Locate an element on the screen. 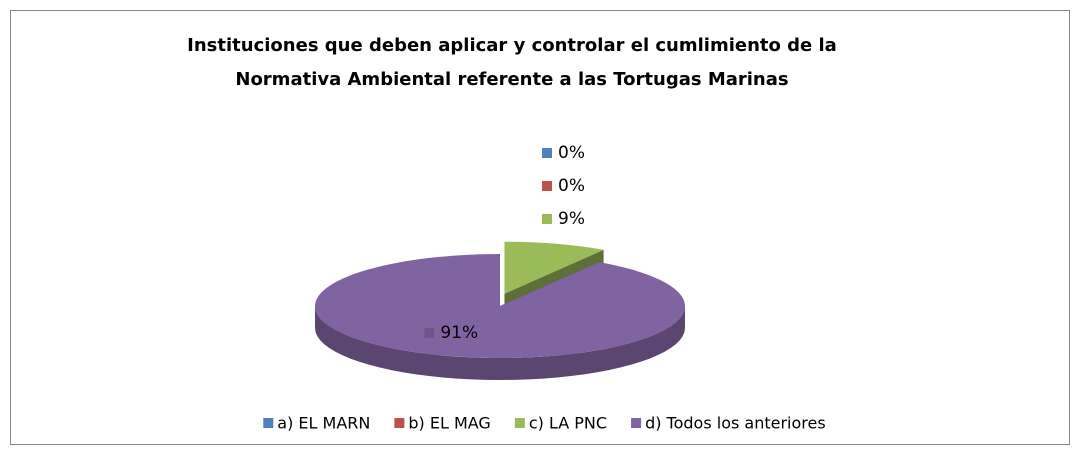 The height and width of the screenshot is (456, 1081). legend-label: d) Todos los anteriores is located at coordinates (735, 423).